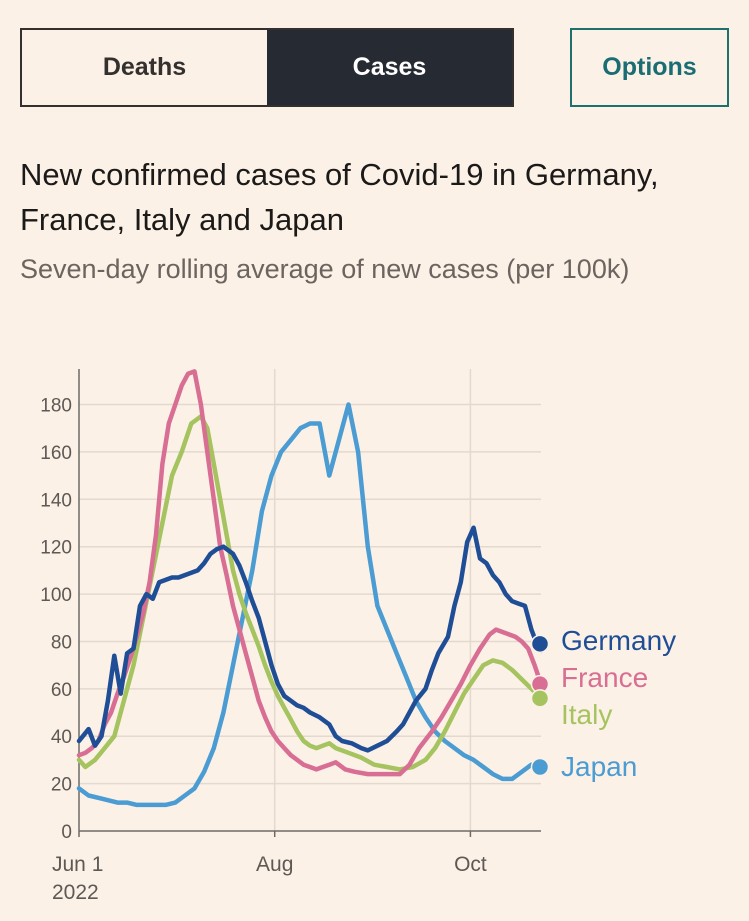 Image resolution: width=749 pixels, height=921 pixels. I want to click on y-tick-label: 120, so click(56, 548).